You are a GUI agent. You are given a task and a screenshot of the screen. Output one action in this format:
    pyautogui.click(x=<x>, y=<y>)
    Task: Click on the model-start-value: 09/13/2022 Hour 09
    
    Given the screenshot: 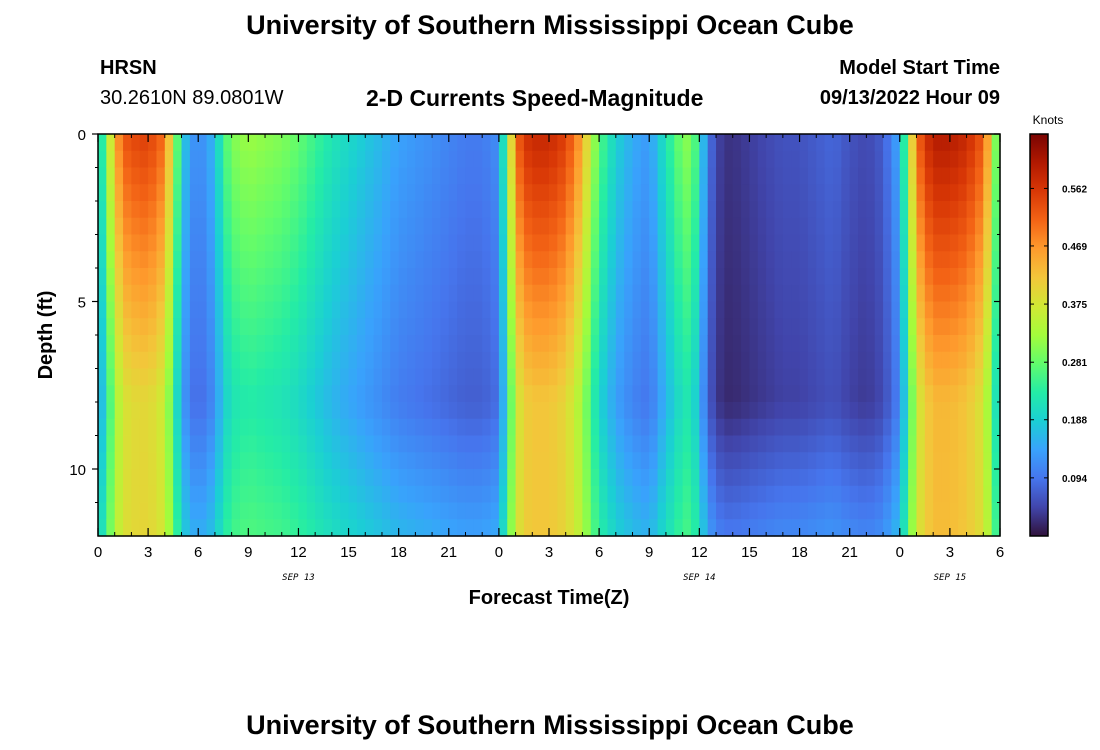 What is the action you would take?
    pyautogui.click(x=909, y=98)
    